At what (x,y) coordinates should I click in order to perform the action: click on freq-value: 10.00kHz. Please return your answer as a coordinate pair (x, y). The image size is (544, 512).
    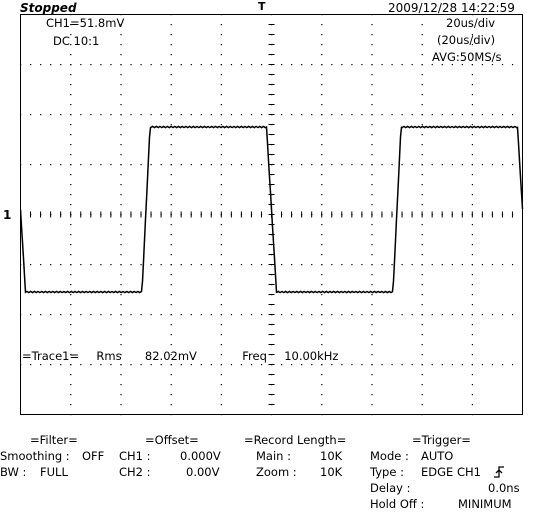
    Looking at the image, I should click on (311, 356).